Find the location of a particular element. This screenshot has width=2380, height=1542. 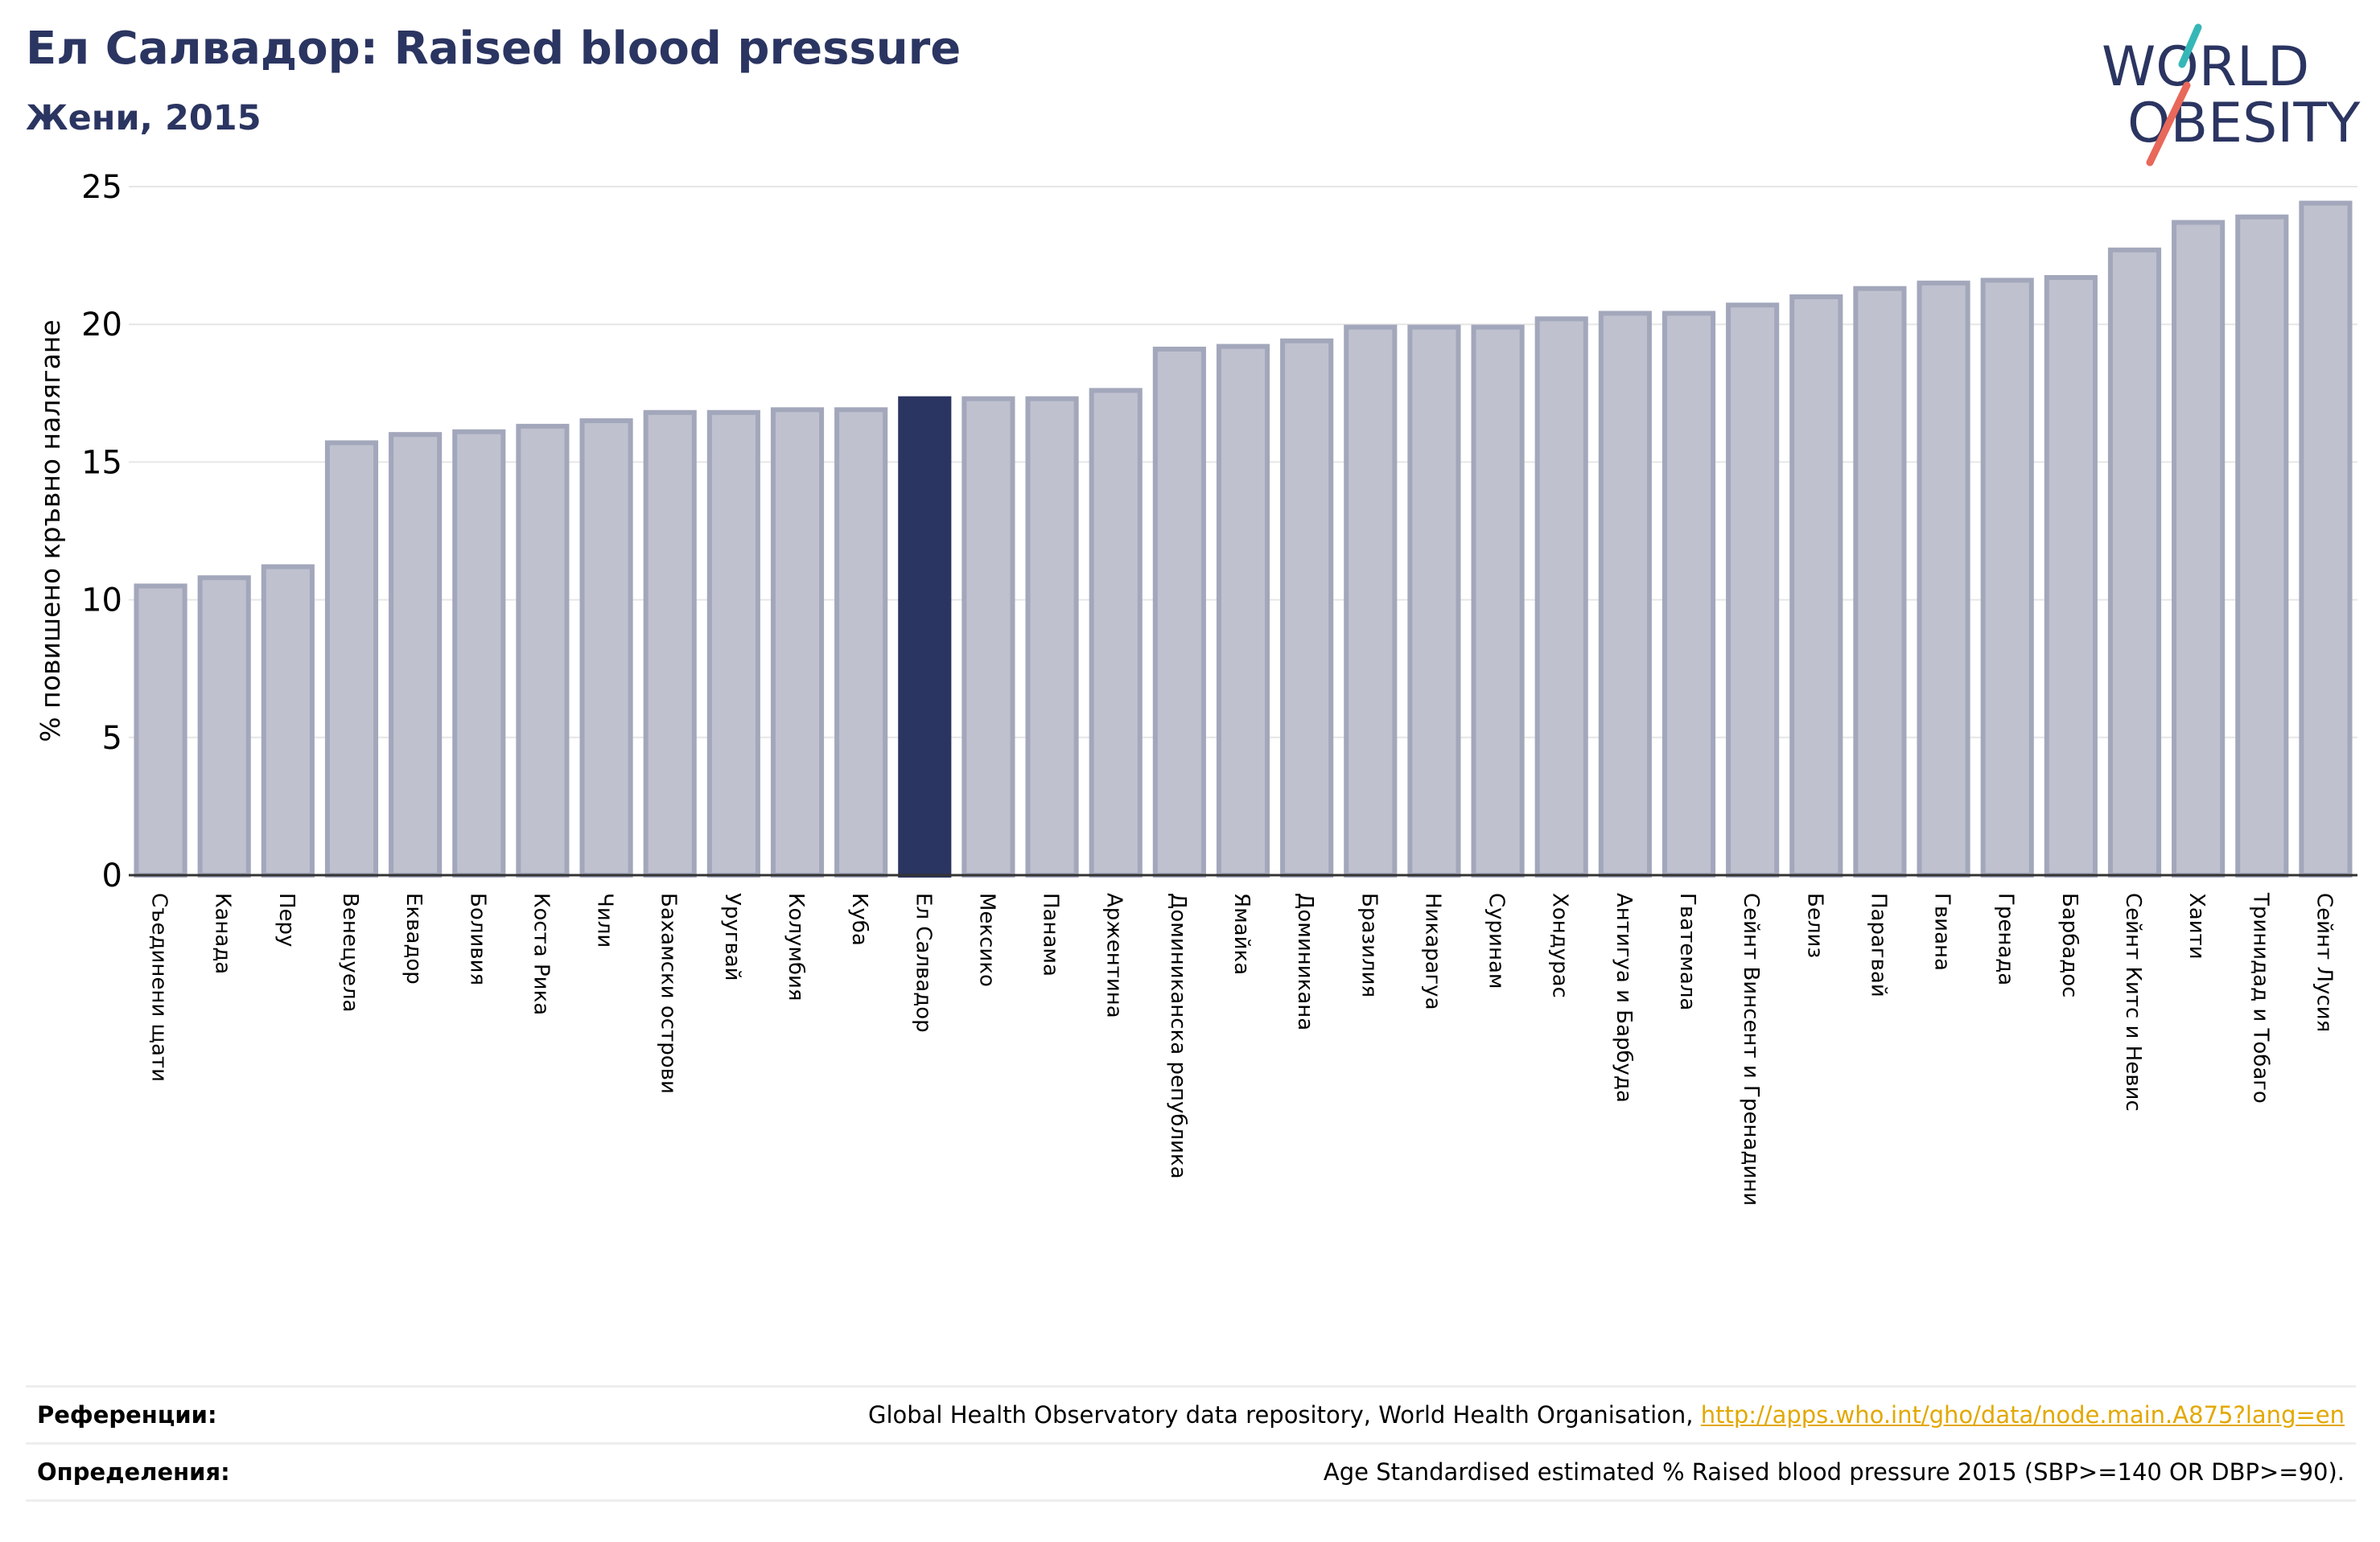

x-tick-label: Сейнт Лусия is located at coordinates (2324, 962).